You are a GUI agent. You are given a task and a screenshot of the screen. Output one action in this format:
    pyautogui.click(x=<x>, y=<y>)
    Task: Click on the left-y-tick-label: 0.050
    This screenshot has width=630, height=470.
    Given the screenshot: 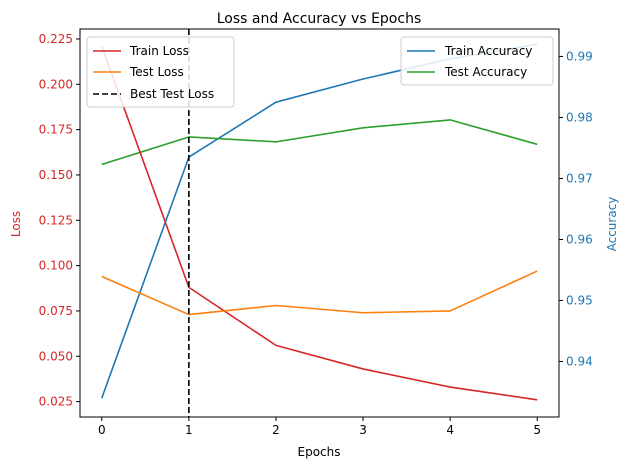 What is the action you would take?
    pyautogui.click(x=56, y=356)
    